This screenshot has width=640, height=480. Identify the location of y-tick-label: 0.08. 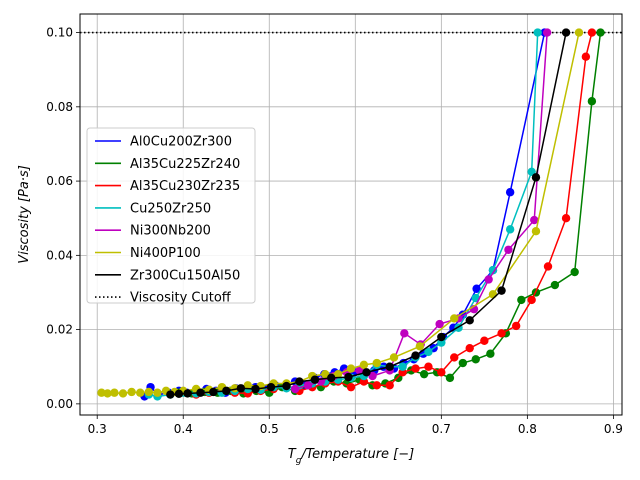
(59, 107).